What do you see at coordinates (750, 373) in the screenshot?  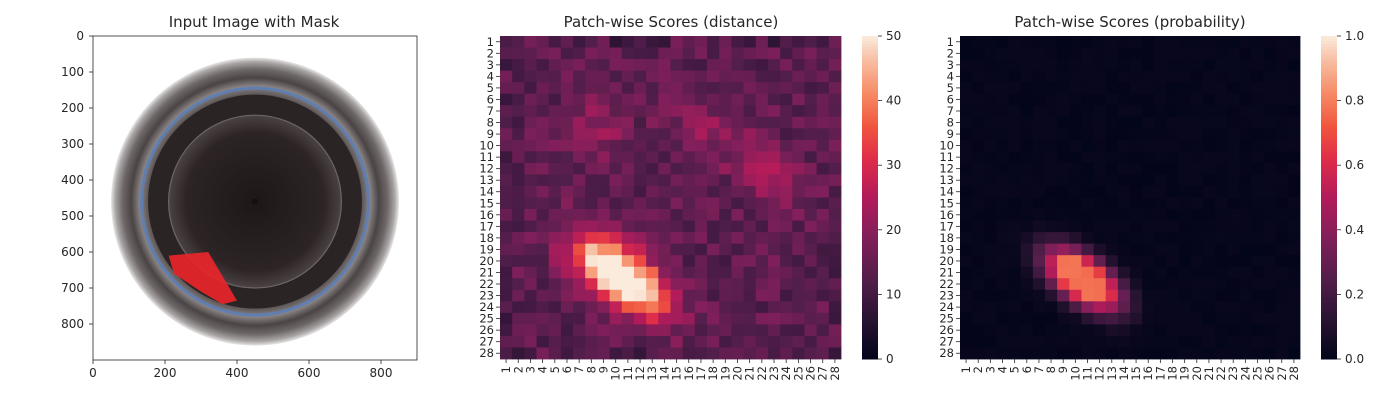 I see `col-tick-label: 21` at bounding box center [750, 373].